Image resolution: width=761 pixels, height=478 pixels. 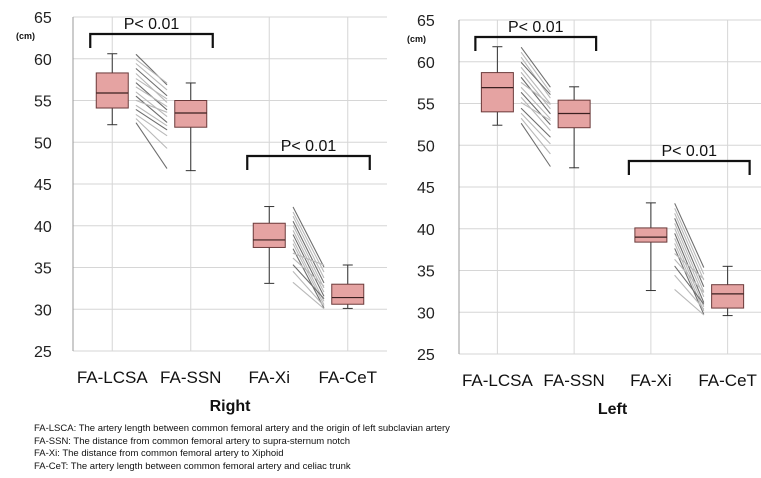 What do you see at coordinates (498, 380) in the screenshot?
I see `category-label-0: FA-LCSA` at bounding box center [498, 380].